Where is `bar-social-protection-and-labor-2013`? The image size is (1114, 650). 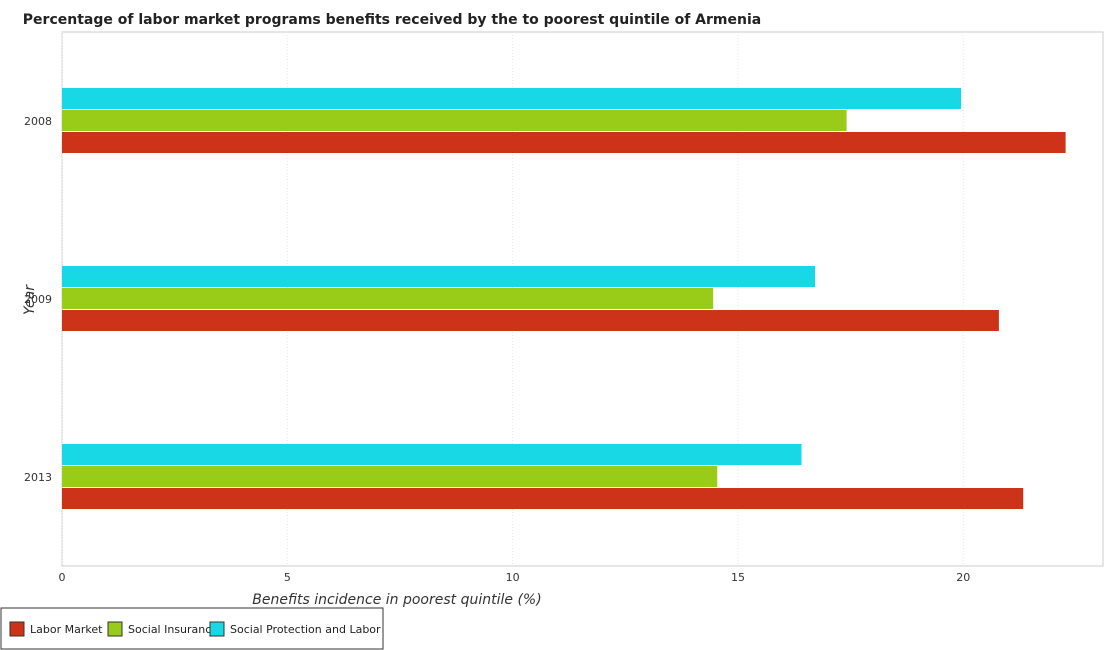 bar-social-protection-and-labor-2013 is located at coordinates (432, 454).